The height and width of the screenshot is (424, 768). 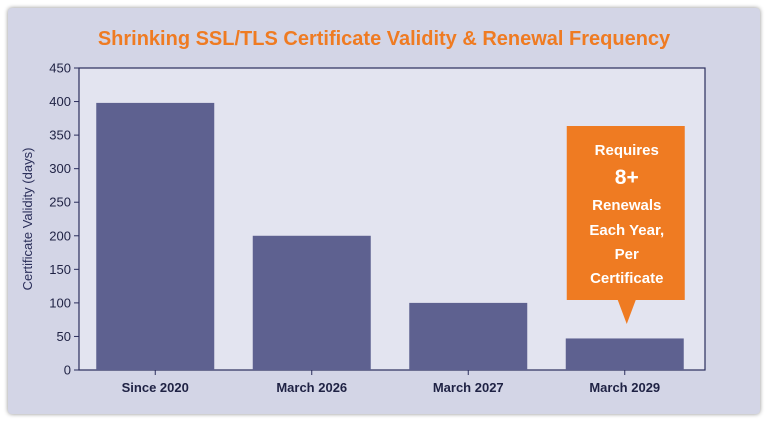 I want to click on callout-line: Each Year,, so click(x=626, y=230).